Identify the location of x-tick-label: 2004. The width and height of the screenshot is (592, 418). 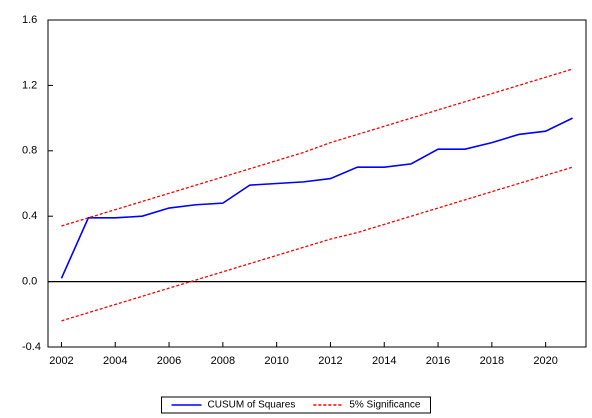
(115, 361).